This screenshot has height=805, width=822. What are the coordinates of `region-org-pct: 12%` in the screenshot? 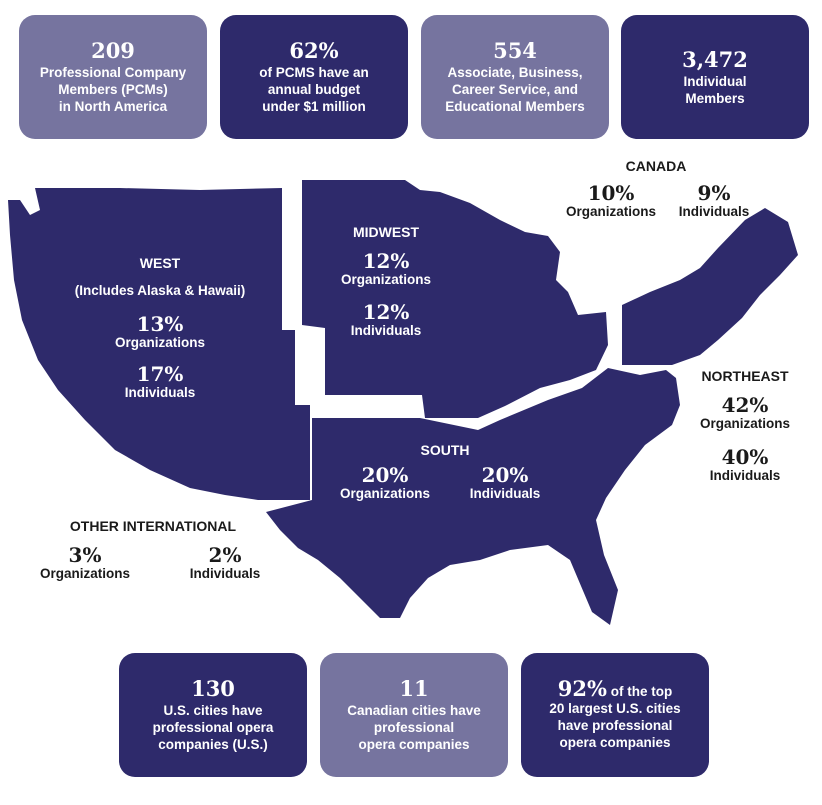 It's located at (386, 261).